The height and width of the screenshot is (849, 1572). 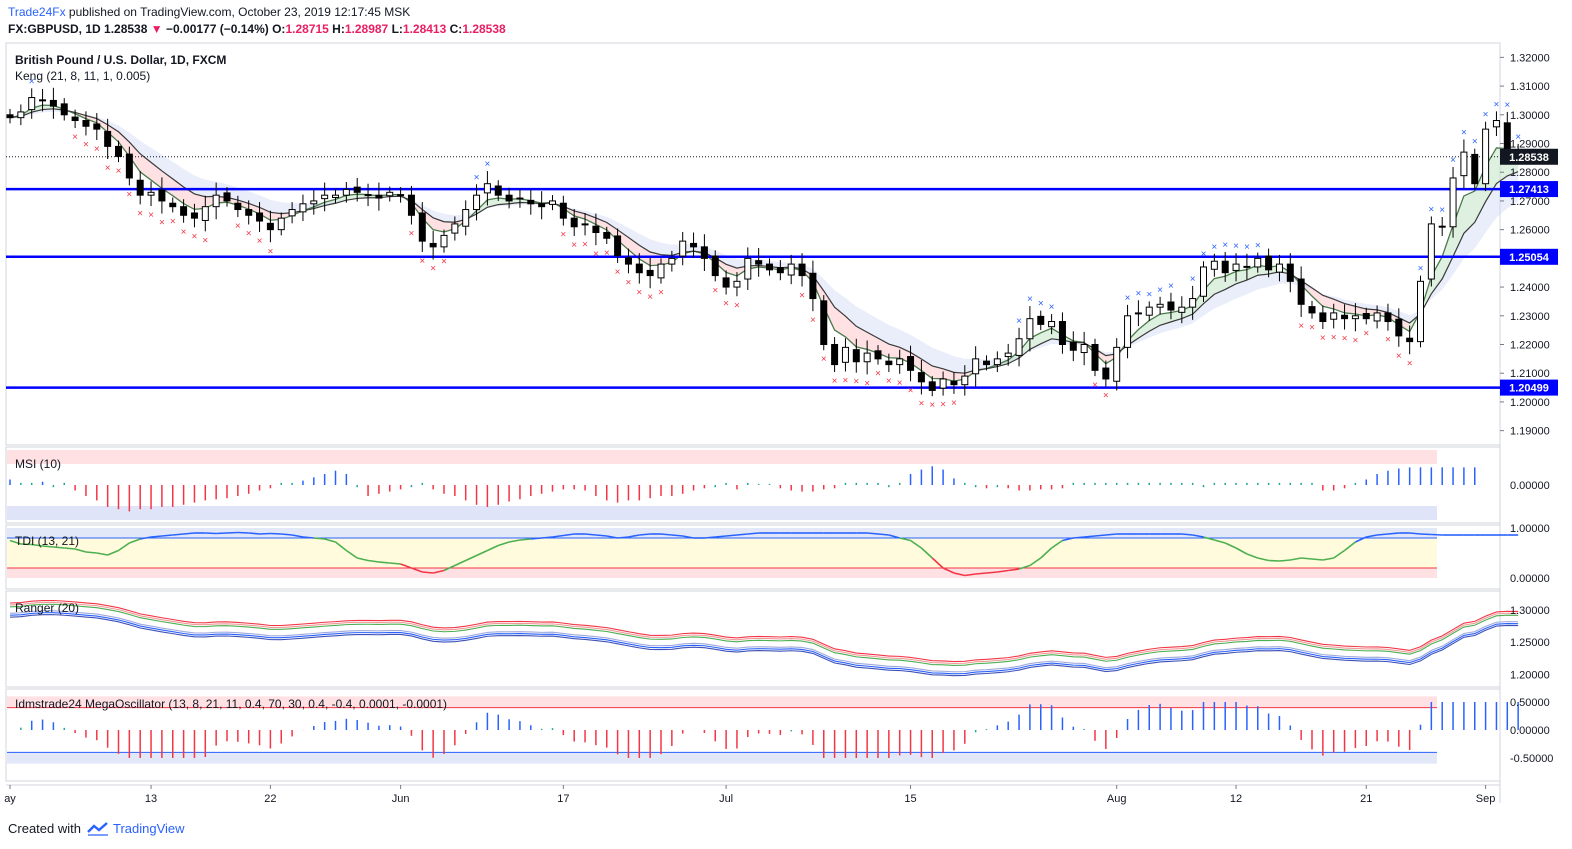 What do you see at coordinates (1530, 432) in the screenshot?
I see `y-tick-label: 1.19000` at bounding box center [1530, 432].